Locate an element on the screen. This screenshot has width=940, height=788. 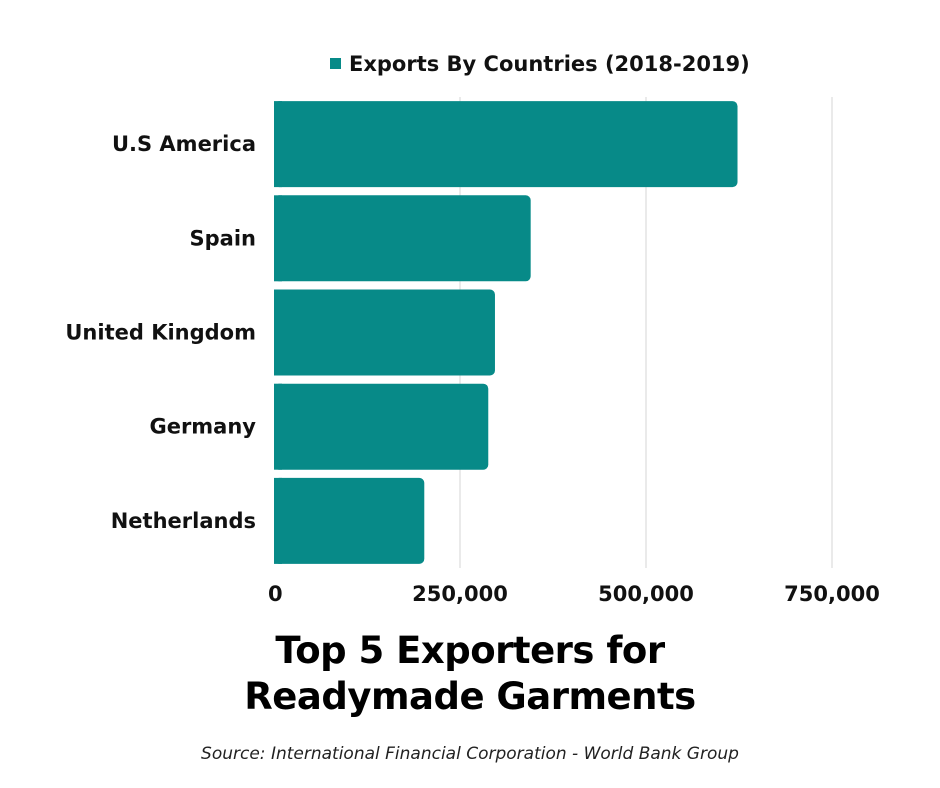
category-label: Netherlands is located at coordinates (183, 521).